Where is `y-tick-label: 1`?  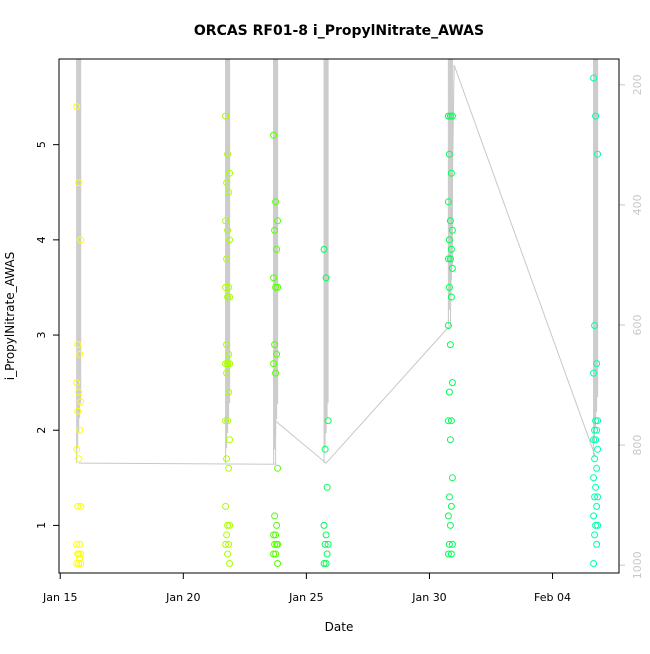 y-tick-label: 1 is located at coordinates (41, 525).